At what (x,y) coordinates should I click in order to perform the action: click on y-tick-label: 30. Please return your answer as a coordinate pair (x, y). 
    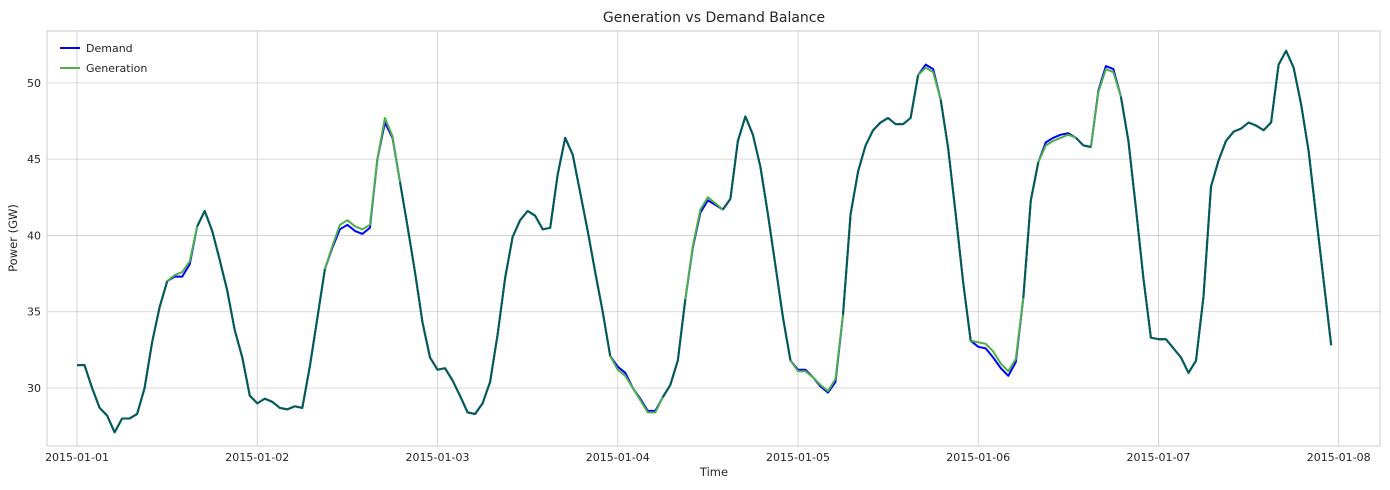
    Looking at the image, I should click on (34, 388).